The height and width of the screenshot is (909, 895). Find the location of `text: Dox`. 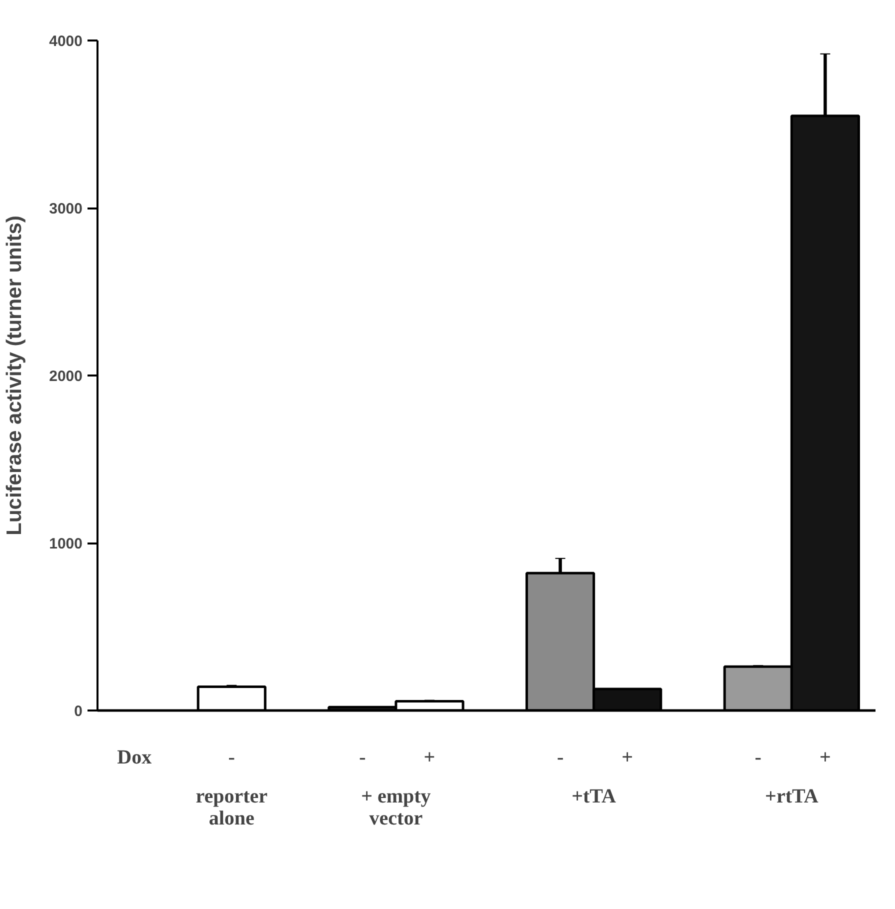

text: Dox is located at coordinates (134, 757).